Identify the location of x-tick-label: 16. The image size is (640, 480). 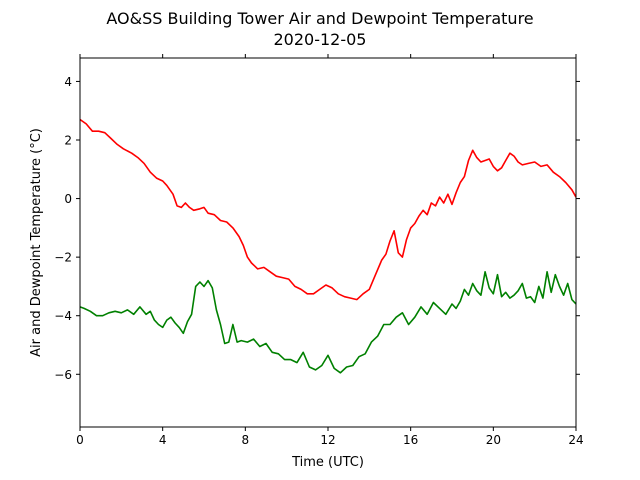
(410, 440).